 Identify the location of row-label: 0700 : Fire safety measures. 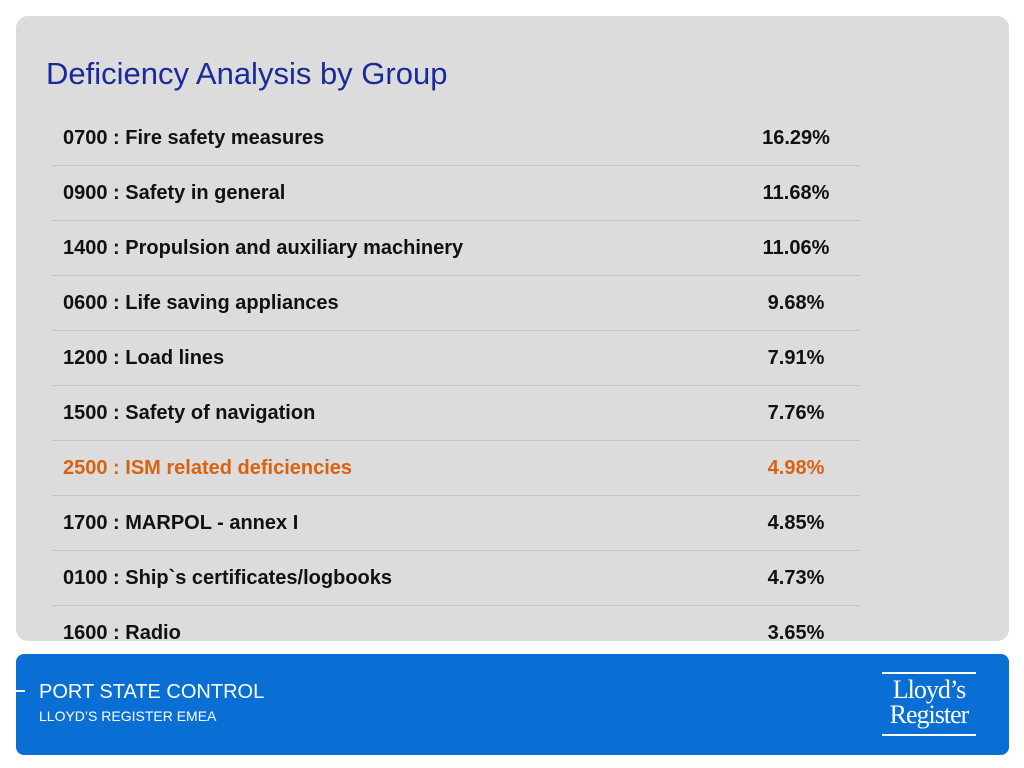
(194, 138).